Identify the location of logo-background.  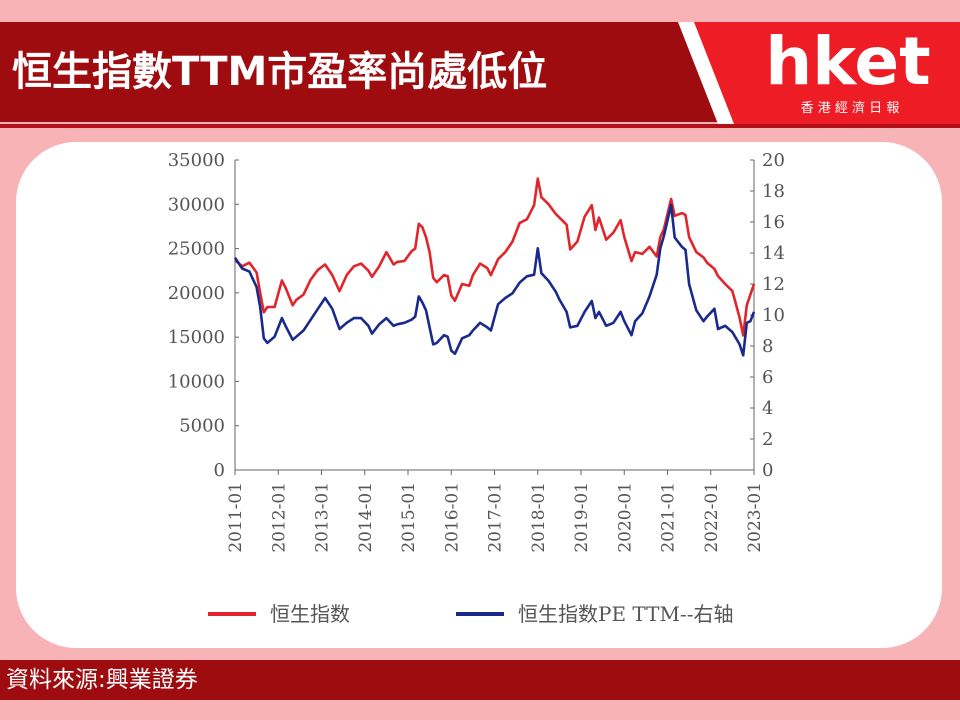
(827, 73).